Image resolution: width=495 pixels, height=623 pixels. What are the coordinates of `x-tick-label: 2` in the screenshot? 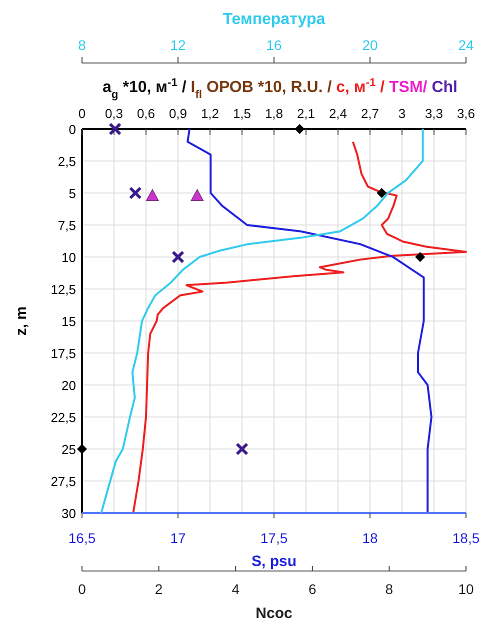 It's located at (158, 589).